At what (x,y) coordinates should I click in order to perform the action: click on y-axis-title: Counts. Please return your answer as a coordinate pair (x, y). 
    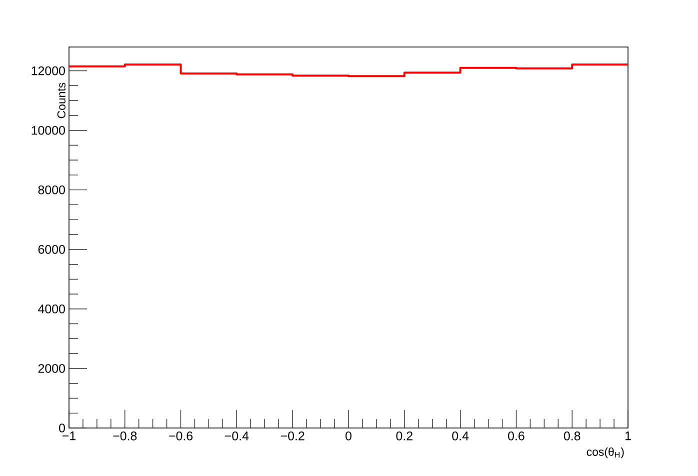
    Looking at the image, I should click on (61, 100).